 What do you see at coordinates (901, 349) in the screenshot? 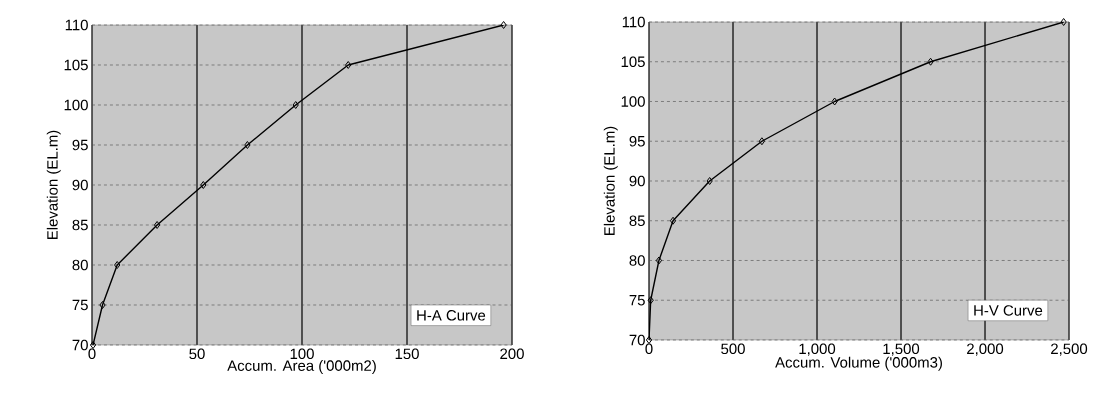
I see `x-tick-label: 1,500` at bounding box center [901, 349].